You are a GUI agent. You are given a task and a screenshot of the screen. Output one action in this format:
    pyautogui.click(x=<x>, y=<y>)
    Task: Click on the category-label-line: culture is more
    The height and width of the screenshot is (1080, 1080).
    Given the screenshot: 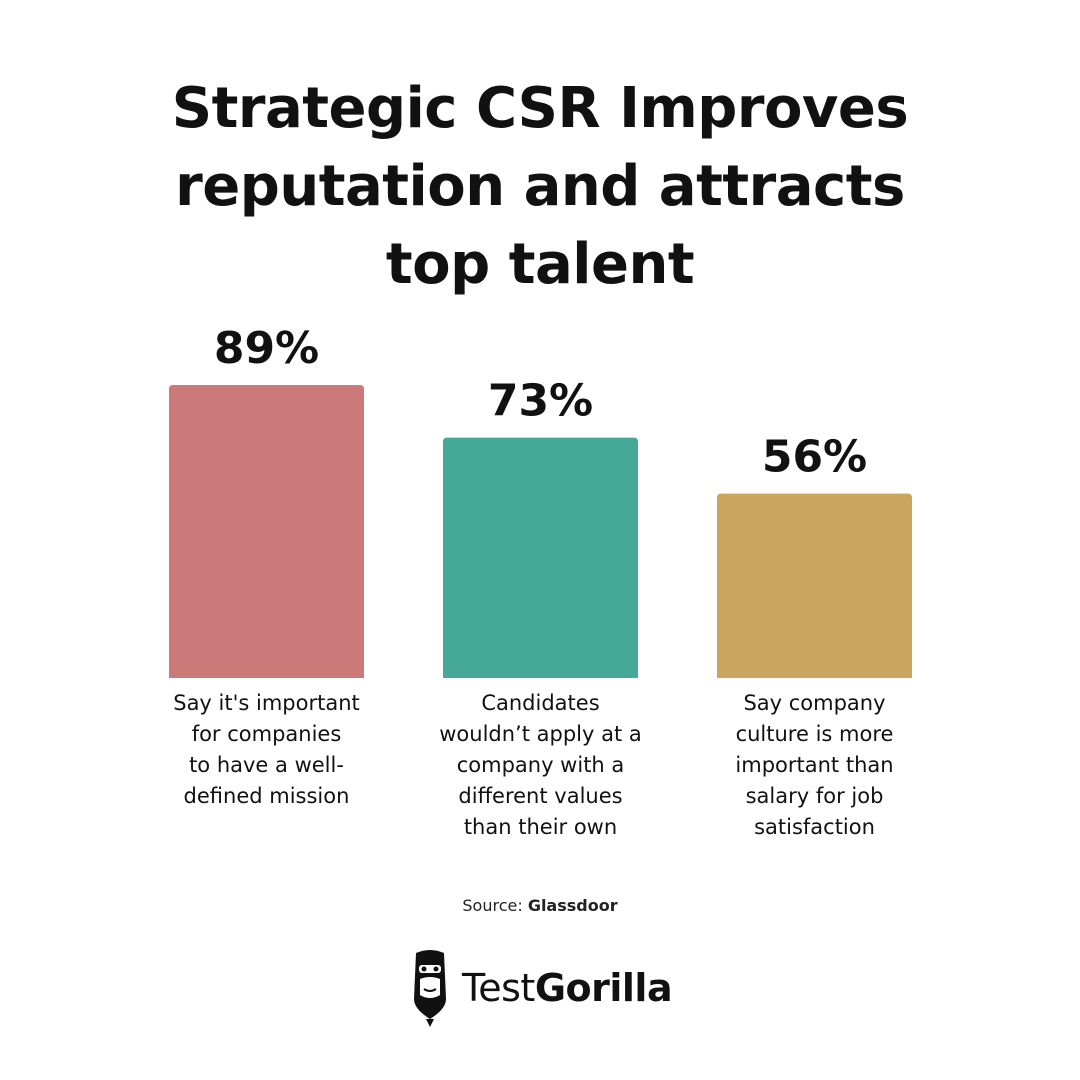 What is the action you would take?
    pyautogui.click(x=814, y=734)
    